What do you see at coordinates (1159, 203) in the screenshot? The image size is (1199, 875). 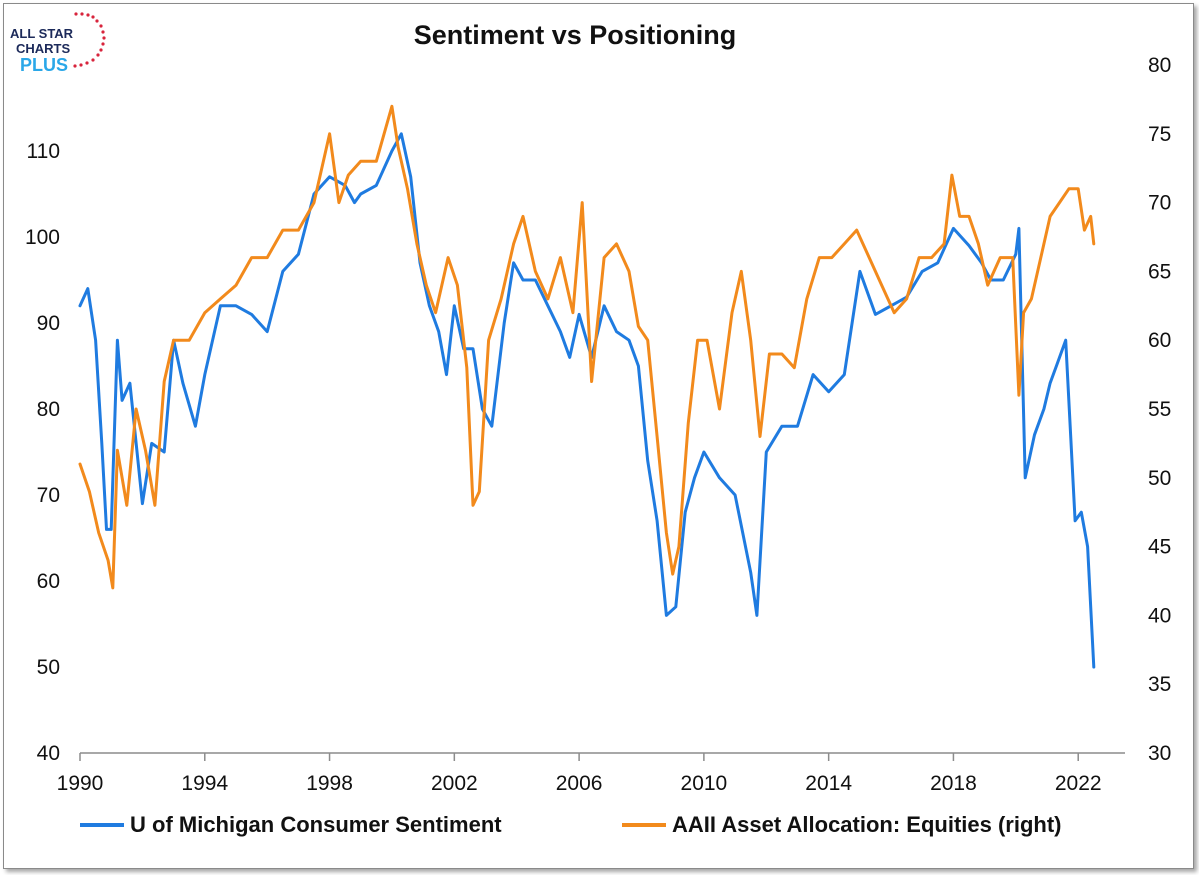 I see `y-right-tick-label: 70` at bounding box center [1159, 203].